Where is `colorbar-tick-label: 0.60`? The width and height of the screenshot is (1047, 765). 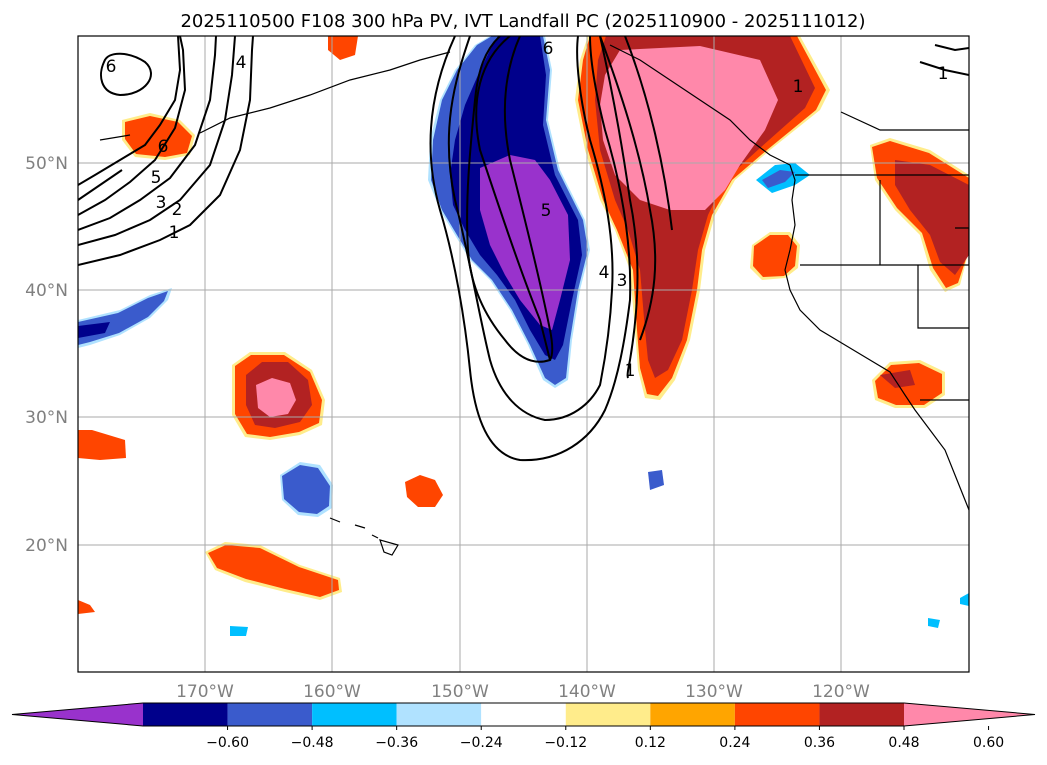 colorbar-tick-label: 0.60 is located at coordinates (988, 743).